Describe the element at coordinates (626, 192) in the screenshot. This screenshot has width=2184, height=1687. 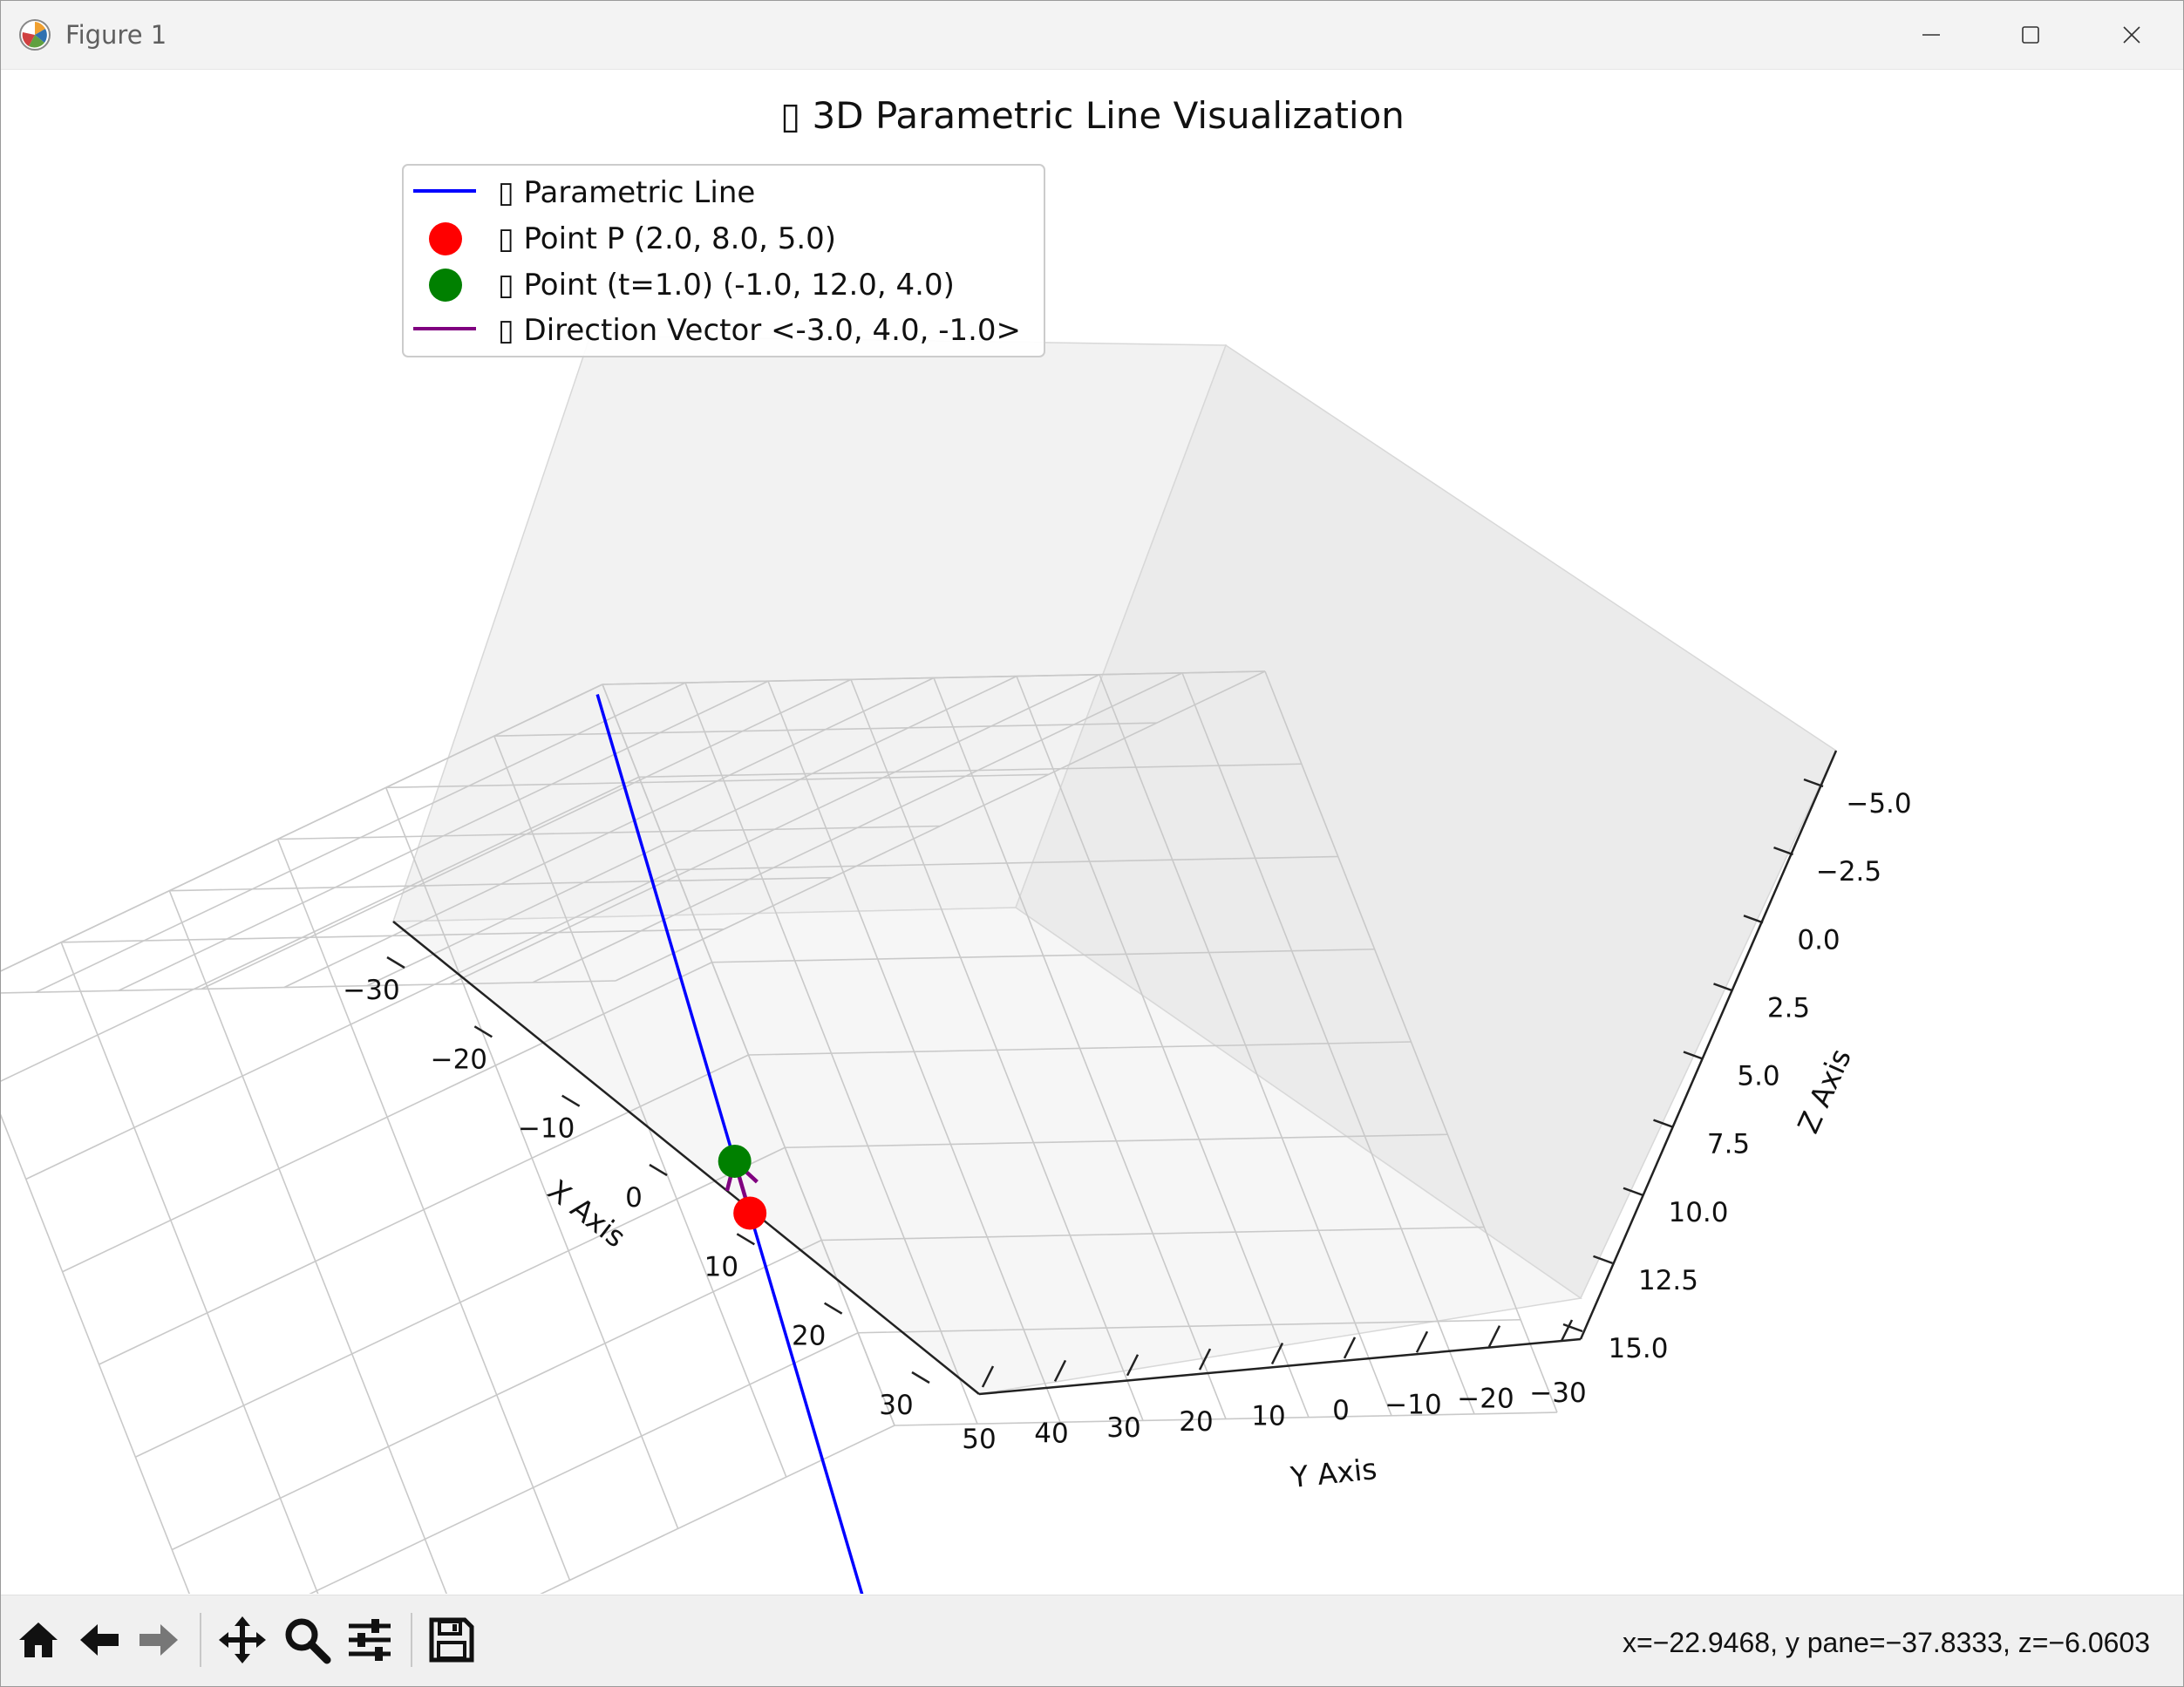
I see `legend-entry-label: ▯ Parametric Line` at that location.